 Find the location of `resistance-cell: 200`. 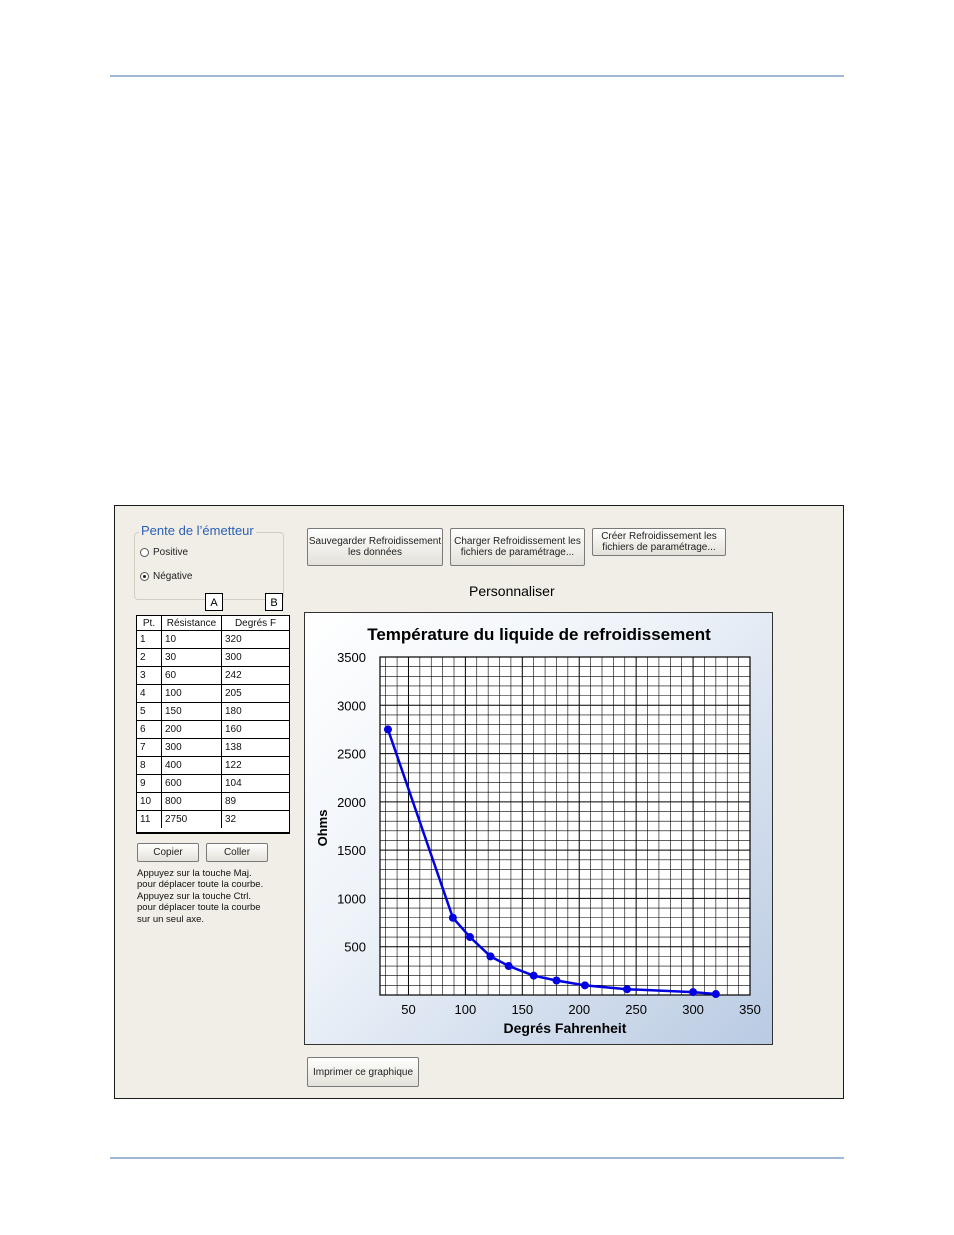

resistance-cell: 200 is located at coordinates (191, 729).